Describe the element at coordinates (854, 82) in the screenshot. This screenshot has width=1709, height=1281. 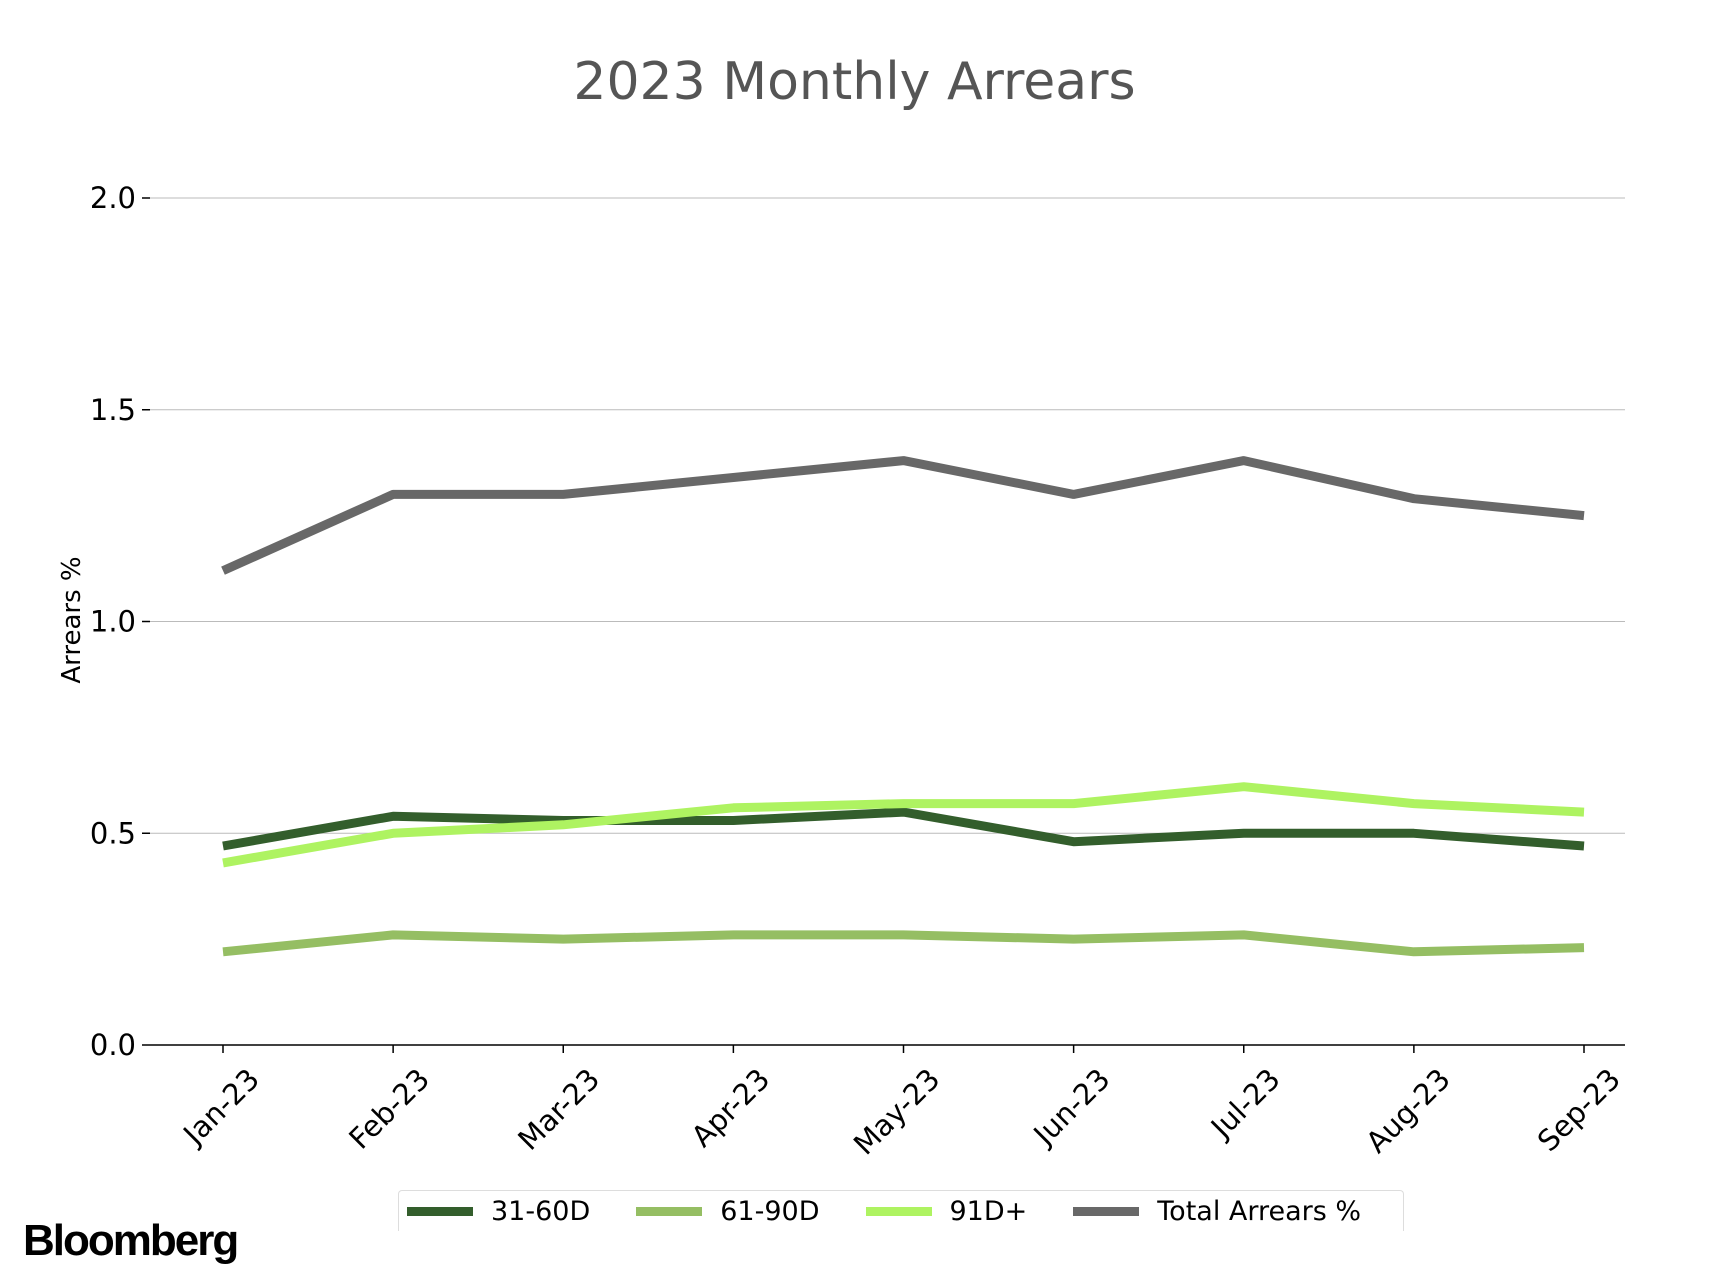
I see `chart-title: 2023 Monthly Arrears` at that location.